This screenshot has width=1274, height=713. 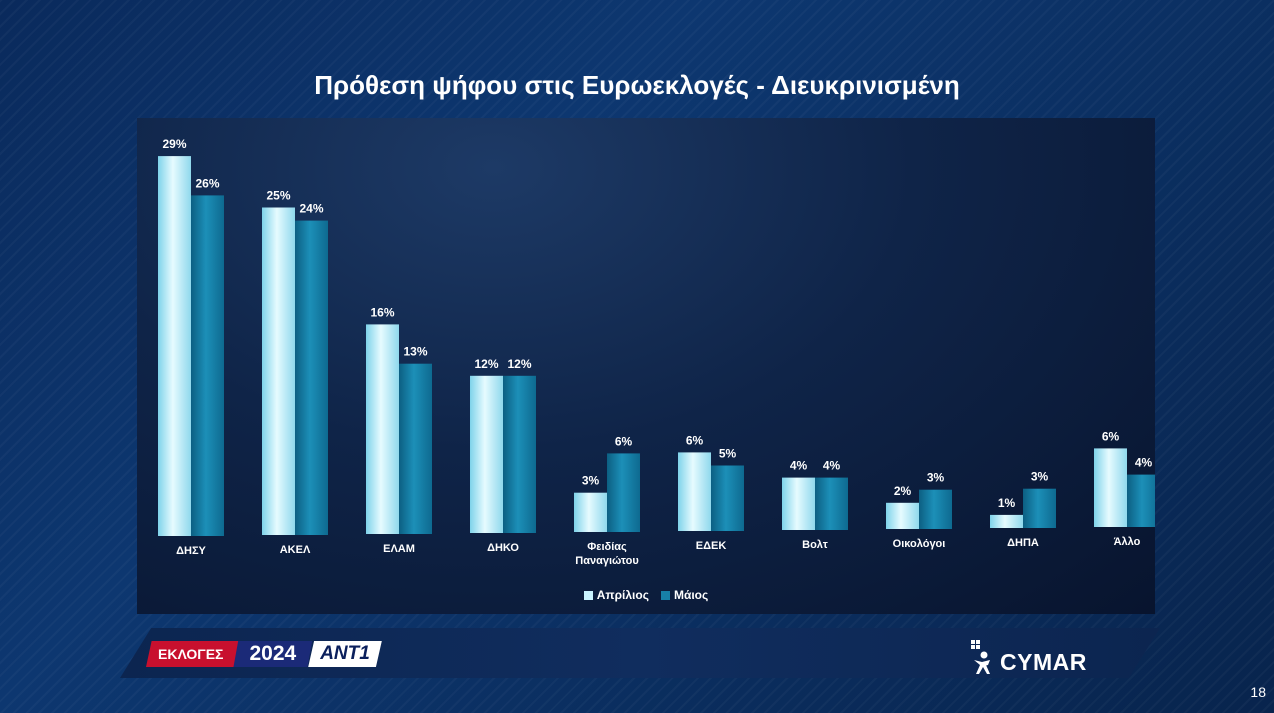 I want to click on data-label-may: 24%, so click(x=311, y=209).